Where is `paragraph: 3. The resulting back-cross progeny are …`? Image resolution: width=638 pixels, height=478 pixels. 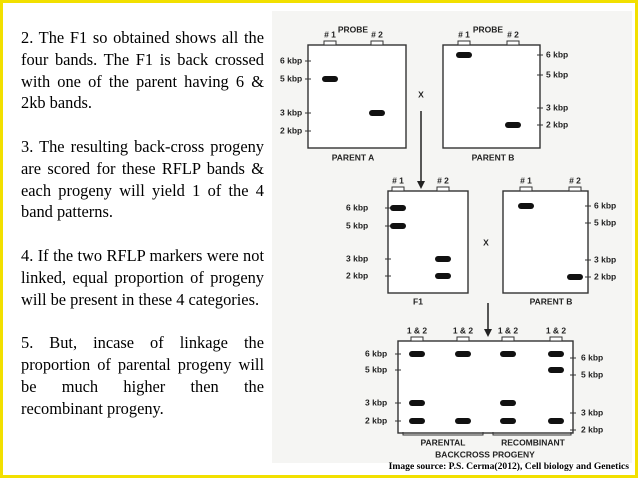
paragraph: 3. The resulting back-cross progeny are … is located at coordinates (142, 179).